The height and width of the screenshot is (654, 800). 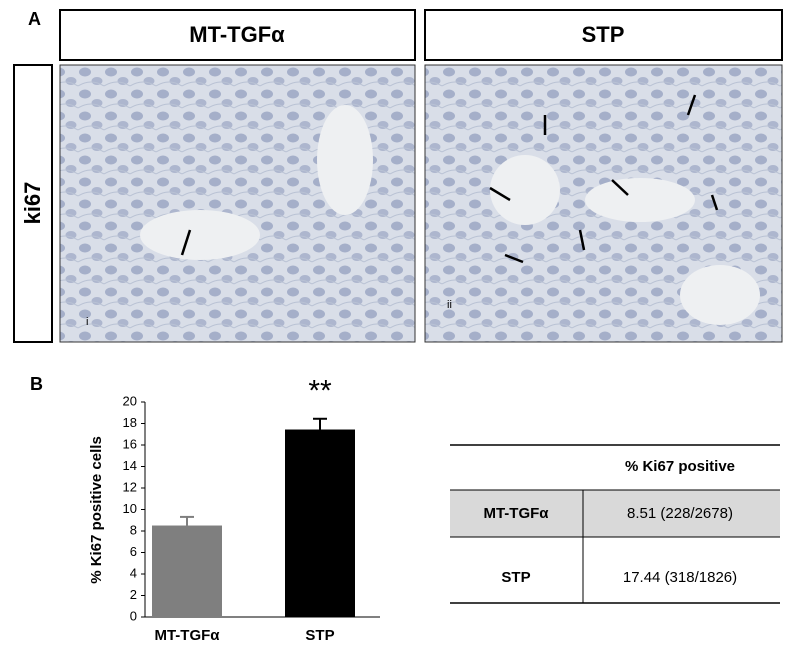 What do you see at coordinates (130, 422) in the screenshot?
I see `y-tick-label: 18` at bounding box center [130, 422].